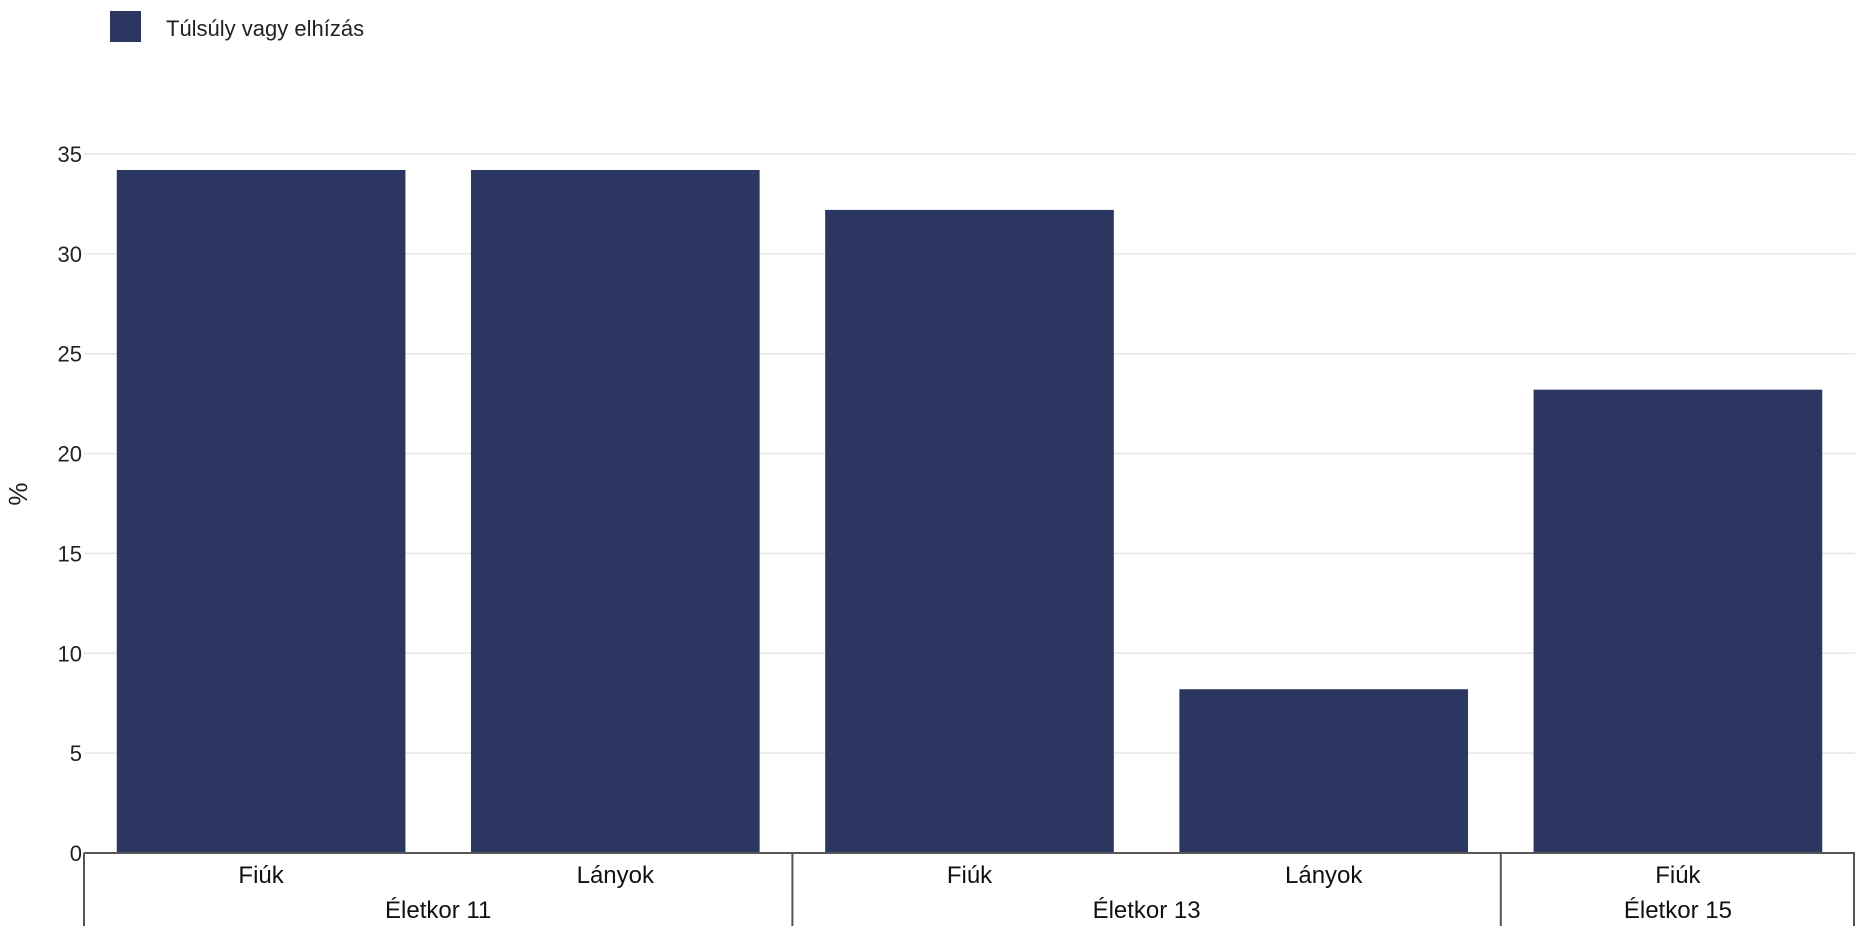 This screenshot has width=1857, height=934. What do you see at coordinates (1147, 910) in the screenshot?
I see `x-group-label: Életkor 13` at bounding box center [1147, 910].